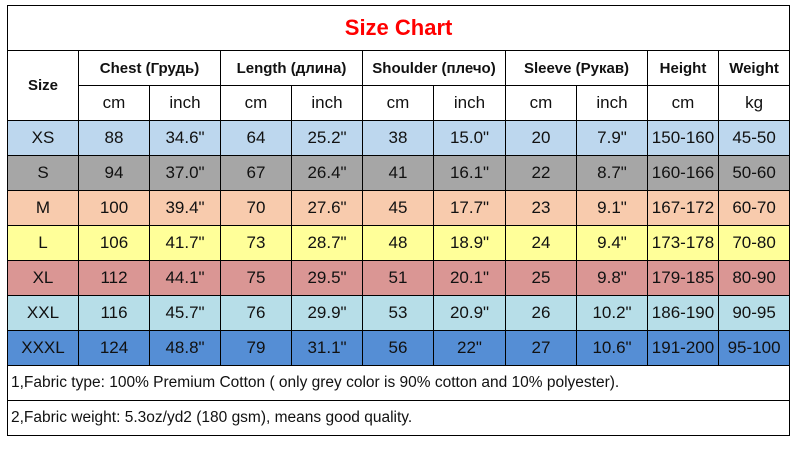  Describe the element at coordinates (114, 313) in the screenshot. I see `measurement-cell: 116` at that location.